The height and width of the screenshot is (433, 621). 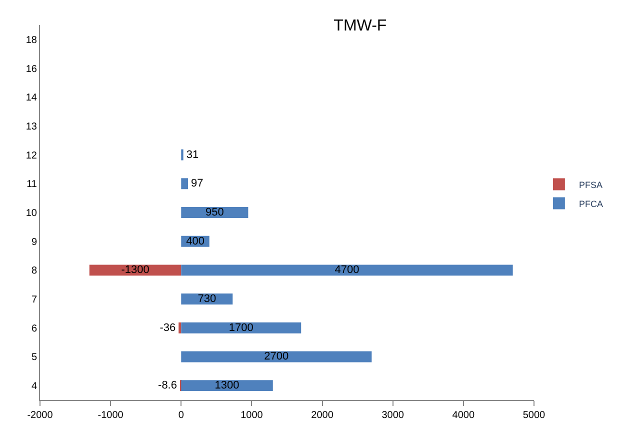 What do you see at coordinates (393, 415) in the screenshot?
I see `x-tick-label: 3000` at bounding box center [393, 415].